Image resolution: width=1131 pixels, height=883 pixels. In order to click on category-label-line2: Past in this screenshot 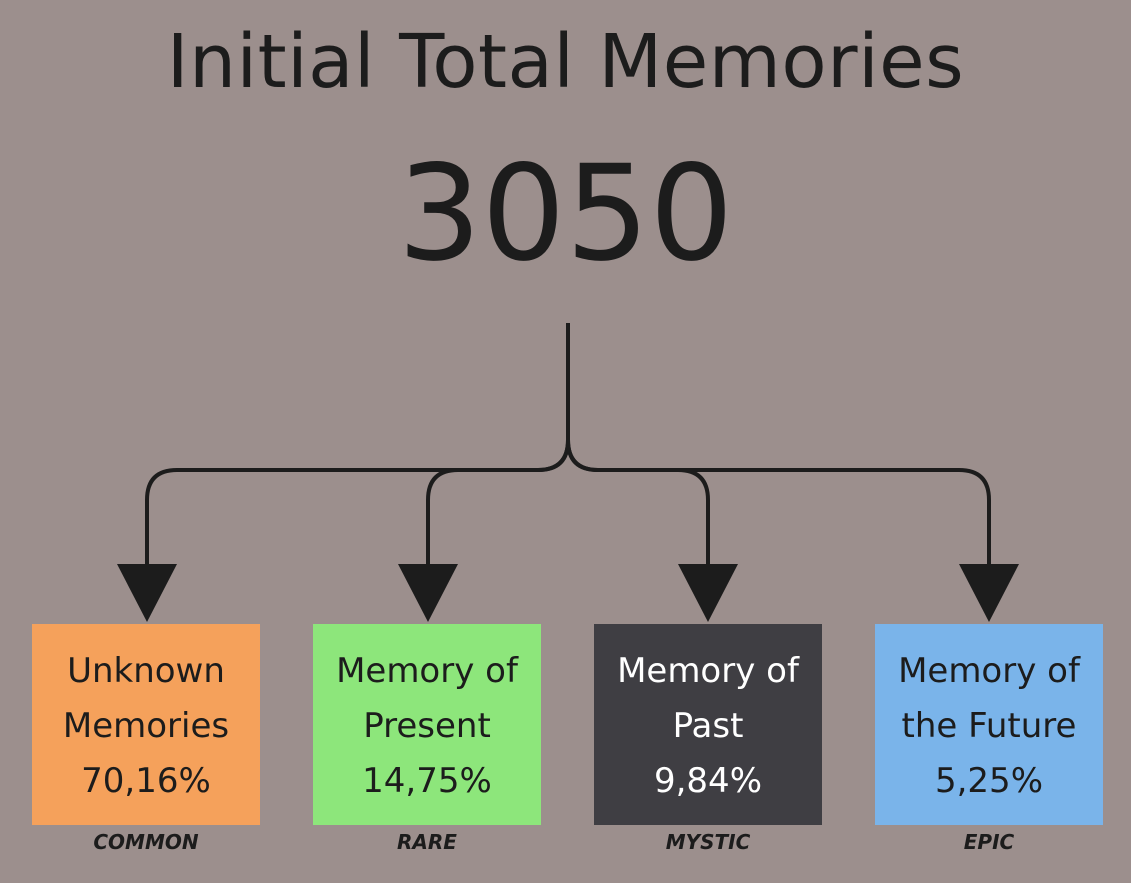, I will do `click(708, 726)`.